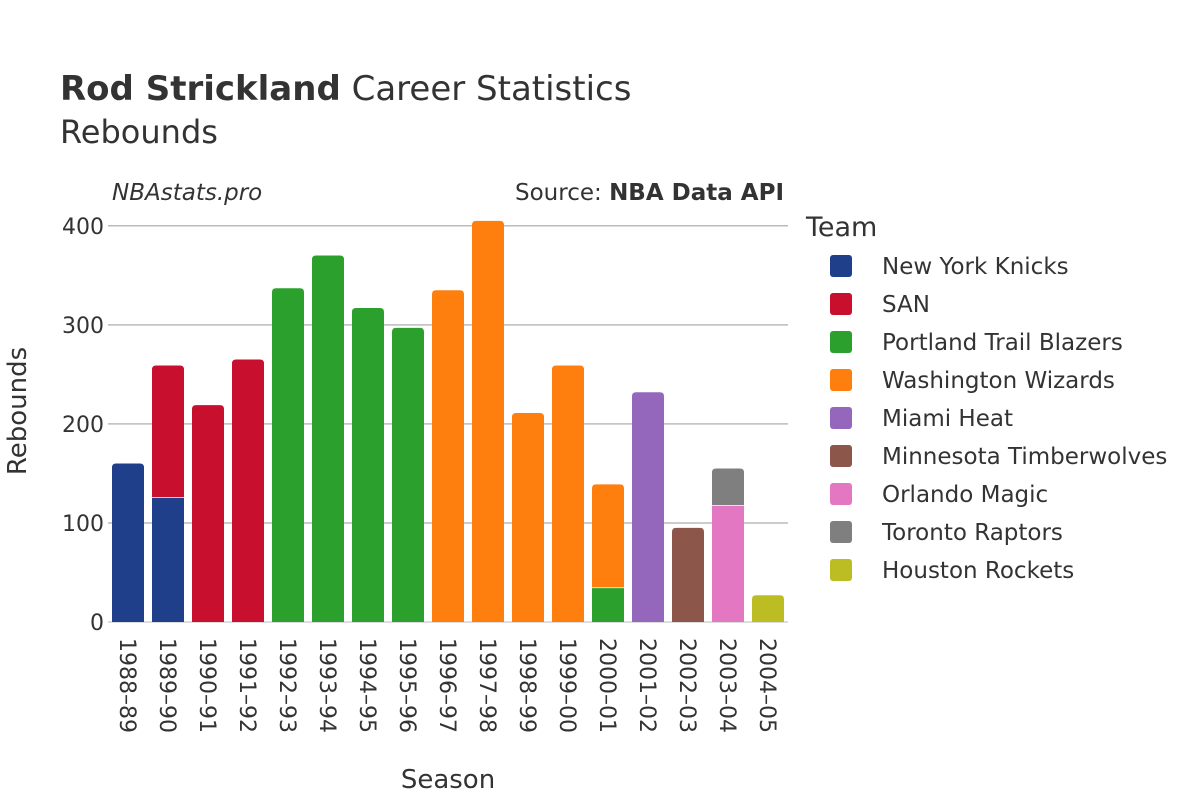 Image resolution: width=1200 pixels, height=800 pixels. I want to click on legend-label: Washington Wizards, so click(998, 381).